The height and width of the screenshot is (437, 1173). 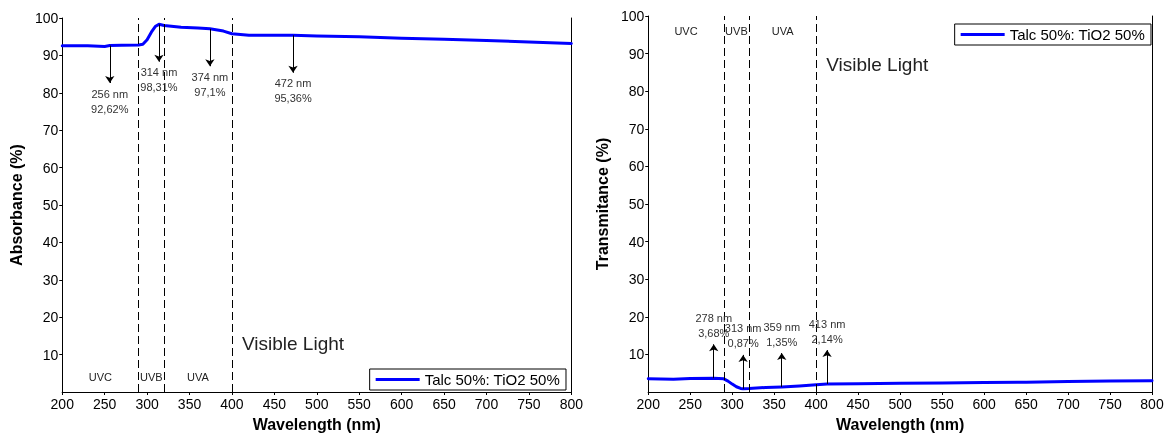 I want to click on annotation: 472 nm 95,36%, so click(x=293, y=91).